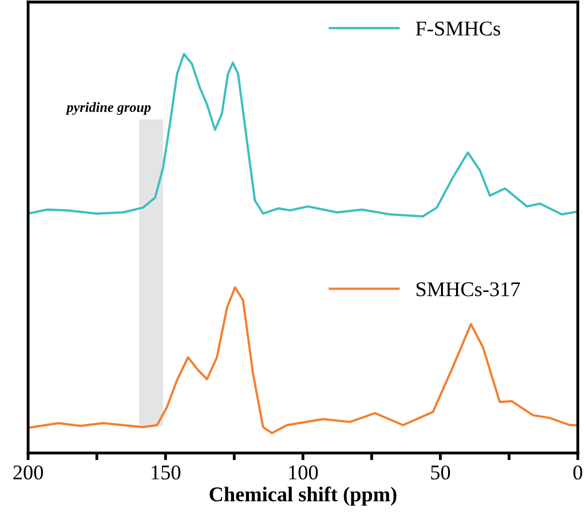 The image size is (586, 516). What do you see at coordinates (468, 289) in the screenshot?
I see `legend-label: SMHCs-317` at bounding box center [468, 289].